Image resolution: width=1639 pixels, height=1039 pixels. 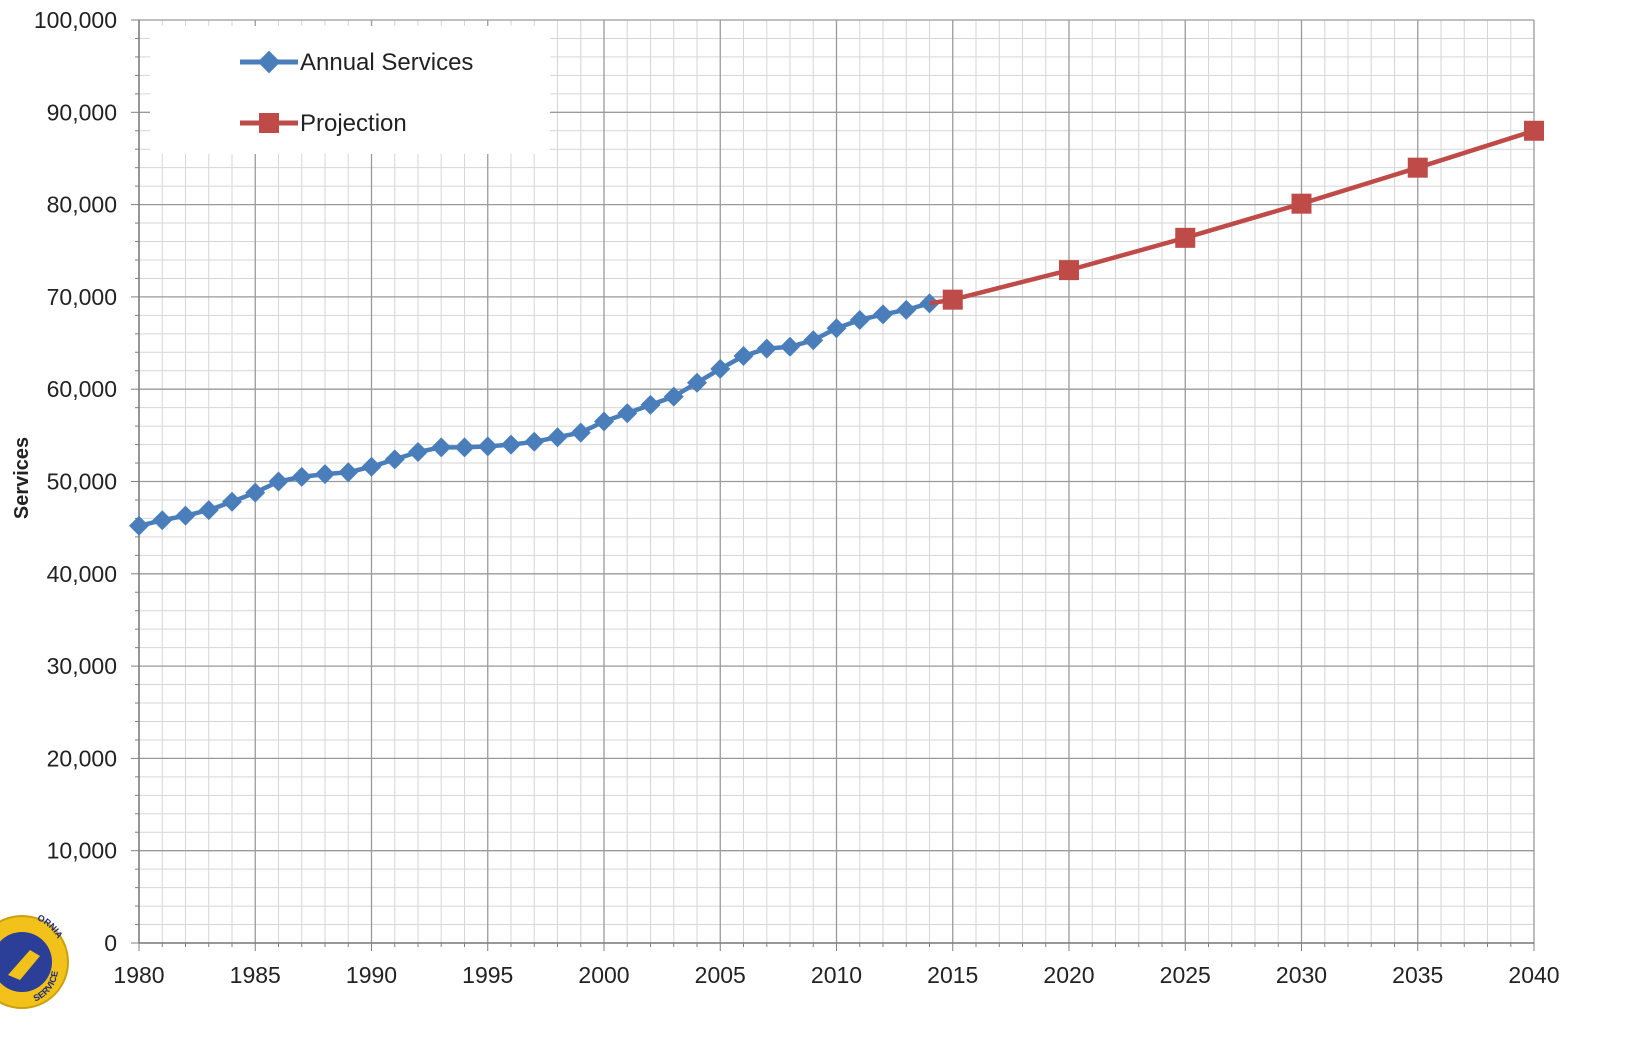 I want to click on legend-marker-projection, so click(x=269, y=123).